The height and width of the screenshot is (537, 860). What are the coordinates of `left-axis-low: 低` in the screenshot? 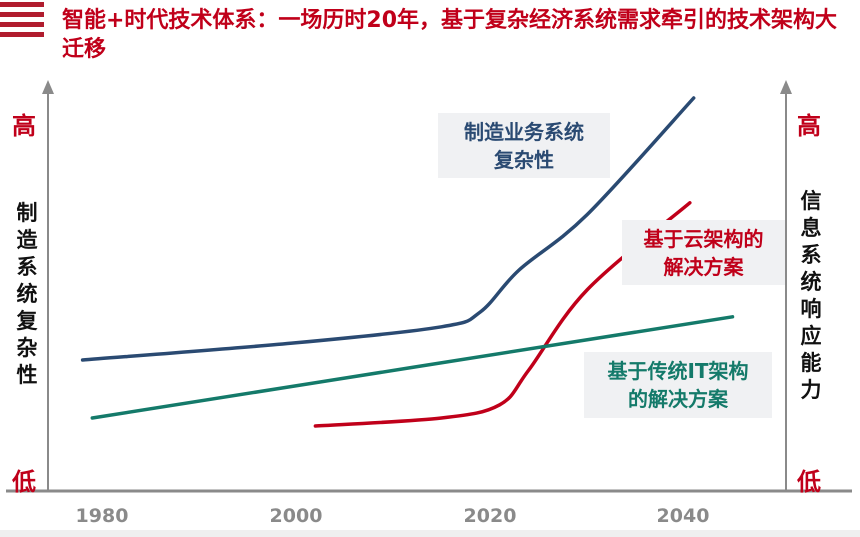 It's located at (24, 482).